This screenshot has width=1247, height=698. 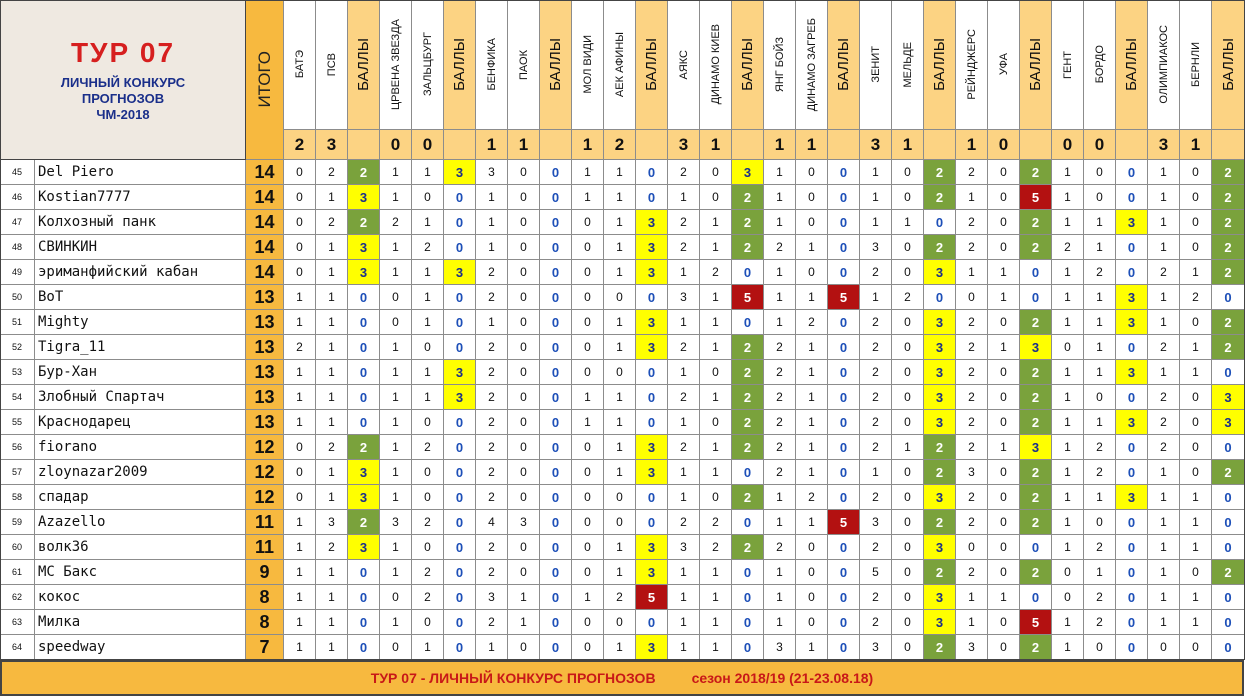 What do you see at coordinates (140, 172) in the screenshot?
I see `participant-name: Del Piero` at bounding box center [140, 172].